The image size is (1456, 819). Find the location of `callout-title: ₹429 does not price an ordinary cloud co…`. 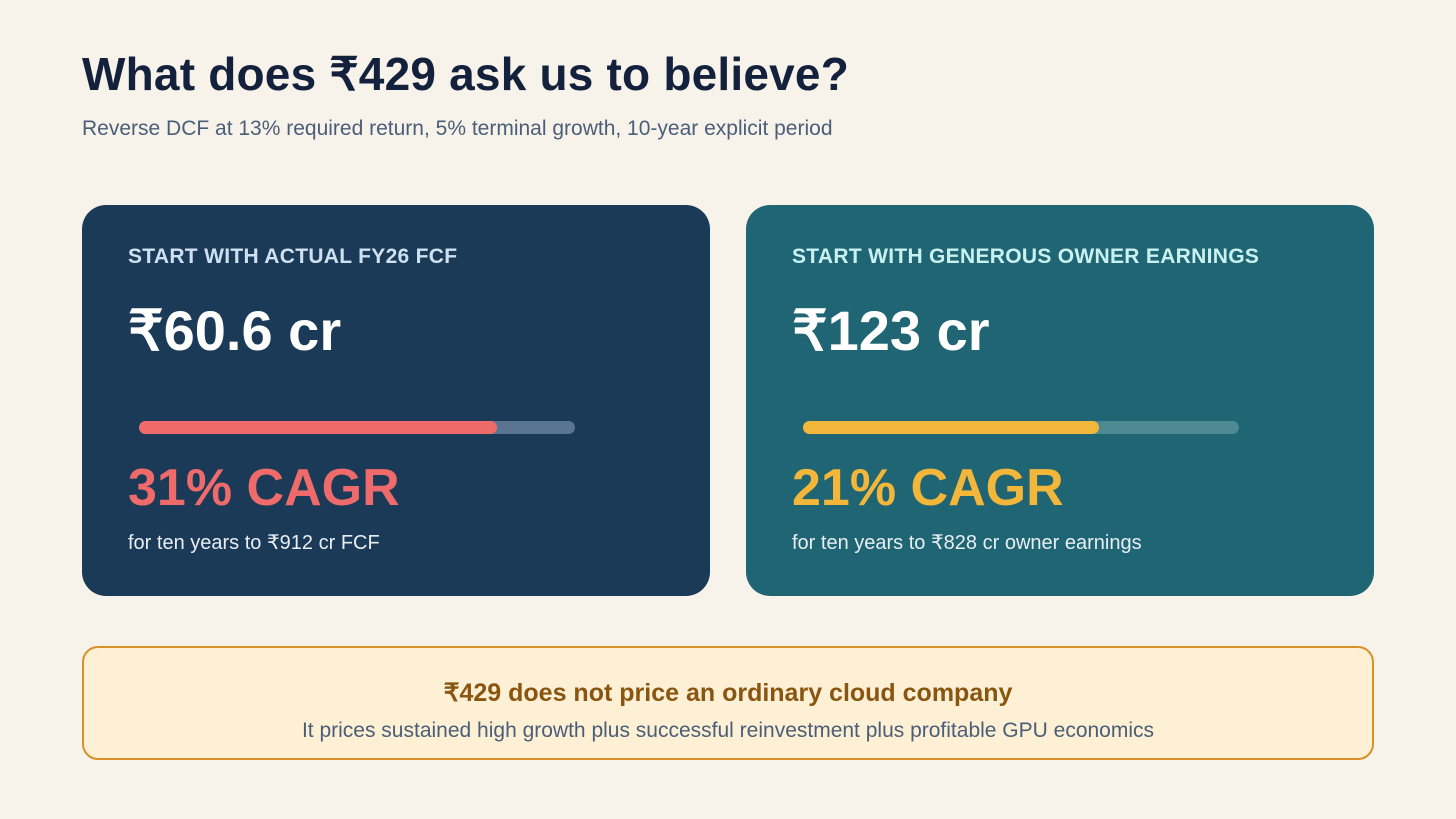

callout-title: ₹429 does not price an ordinary cloud co… is located at coordinates (728, 693).